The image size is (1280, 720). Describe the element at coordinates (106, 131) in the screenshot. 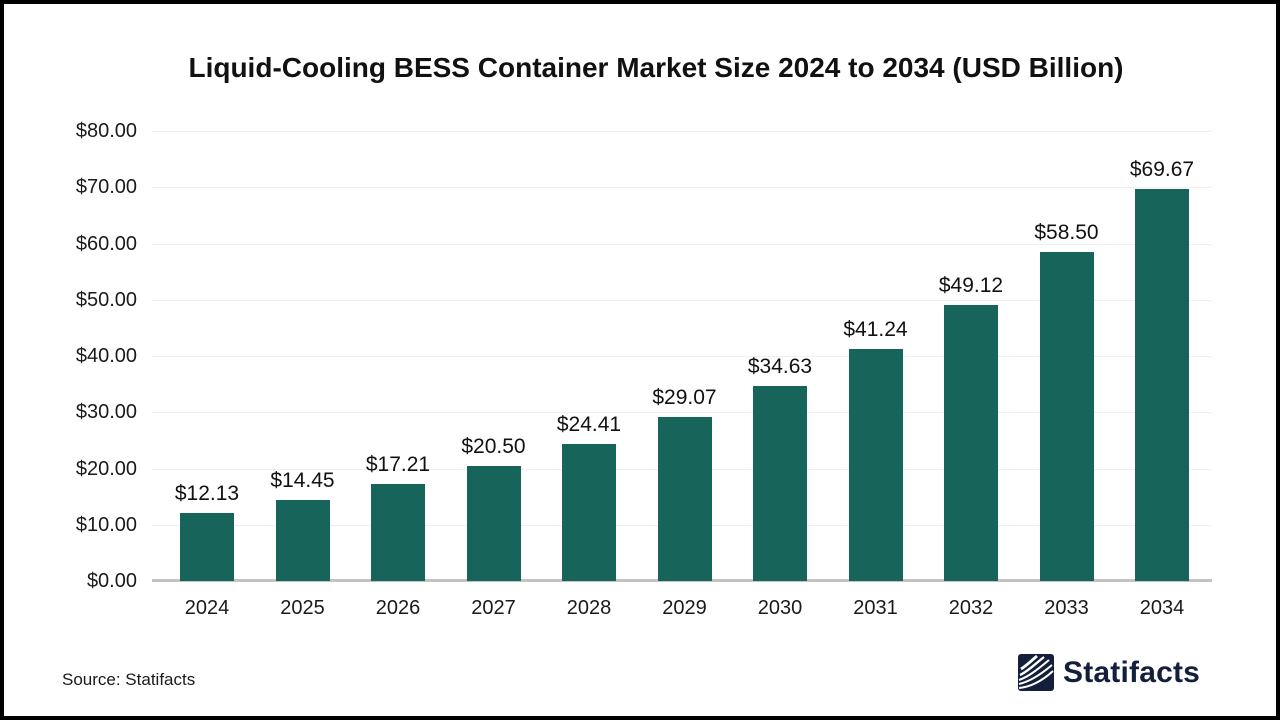

I see `y-axis-tick-label: $80.00` at that location.